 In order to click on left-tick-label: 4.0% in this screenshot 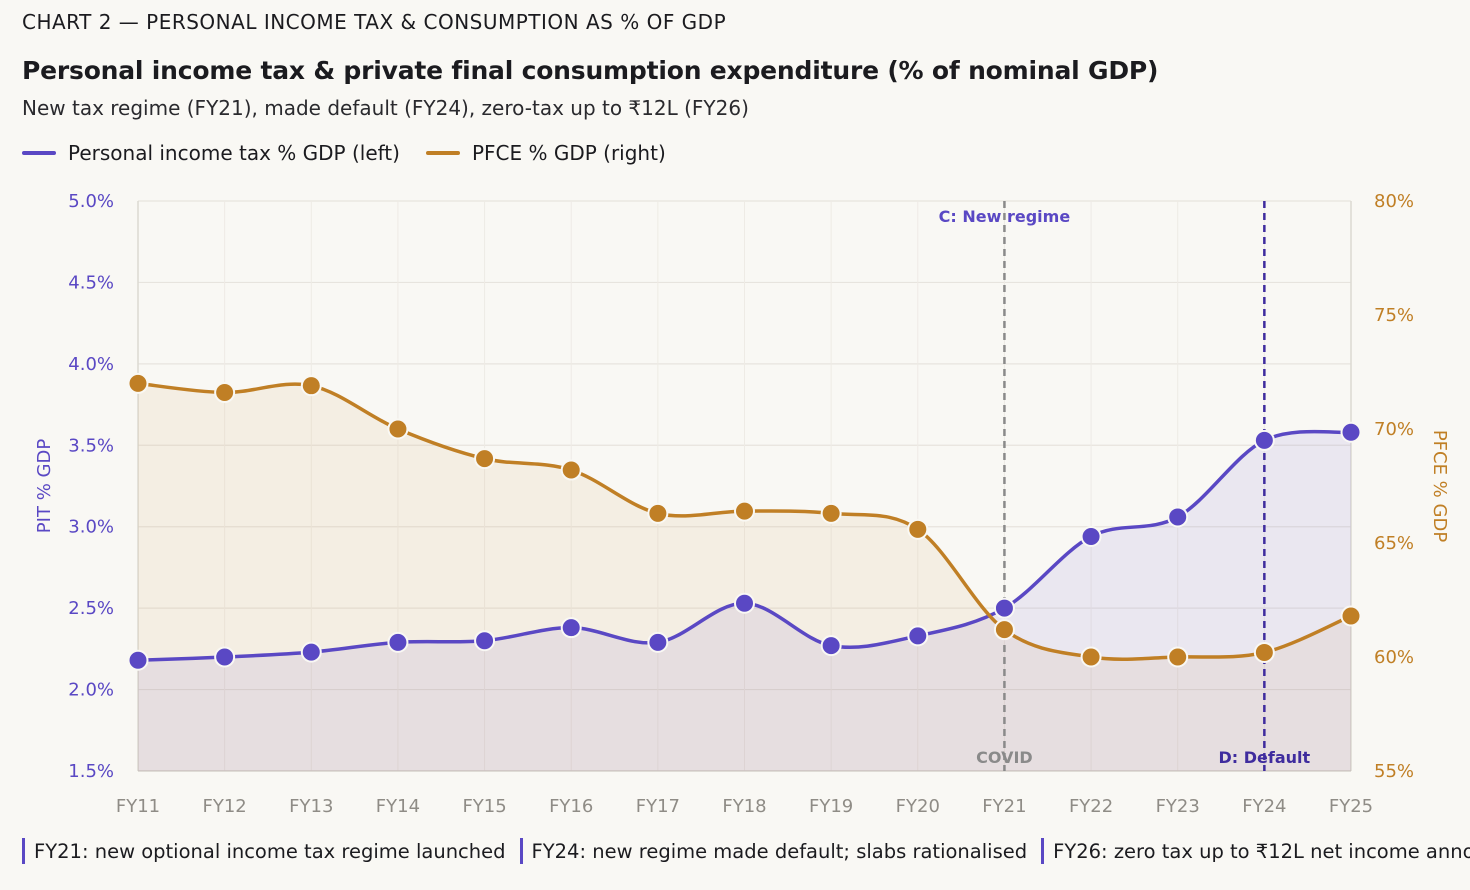, I will do `click(91, 364)`.